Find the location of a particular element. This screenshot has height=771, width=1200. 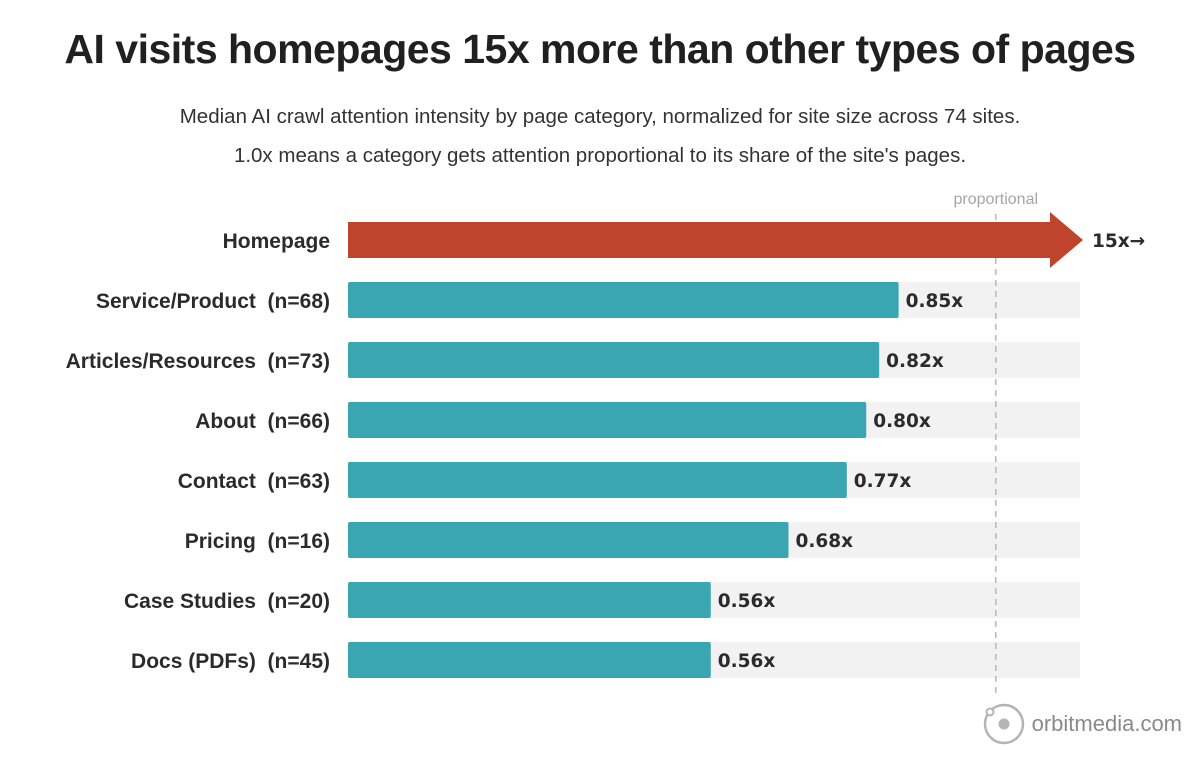

bar-case-studies is located at coordinates (529, 600).